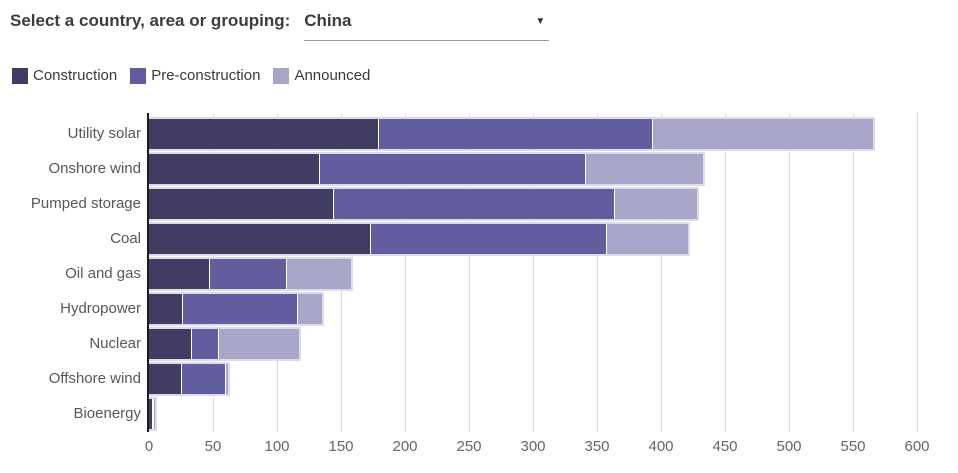  I want to click on chart-row-onshore-wind: Onshore wind, so click(479, 168).